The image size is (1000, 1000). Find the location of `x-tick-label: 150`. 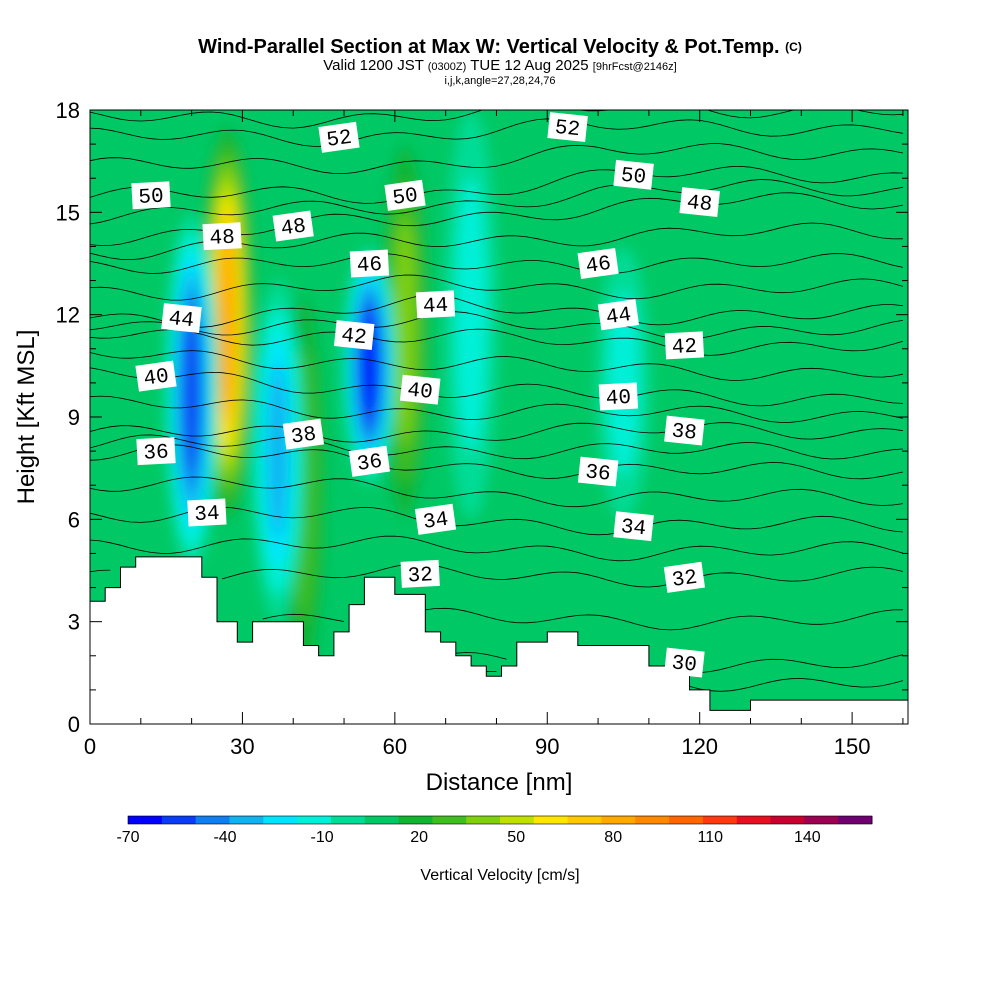

x-tick-label: 150 is located at coordinates (852, 746).